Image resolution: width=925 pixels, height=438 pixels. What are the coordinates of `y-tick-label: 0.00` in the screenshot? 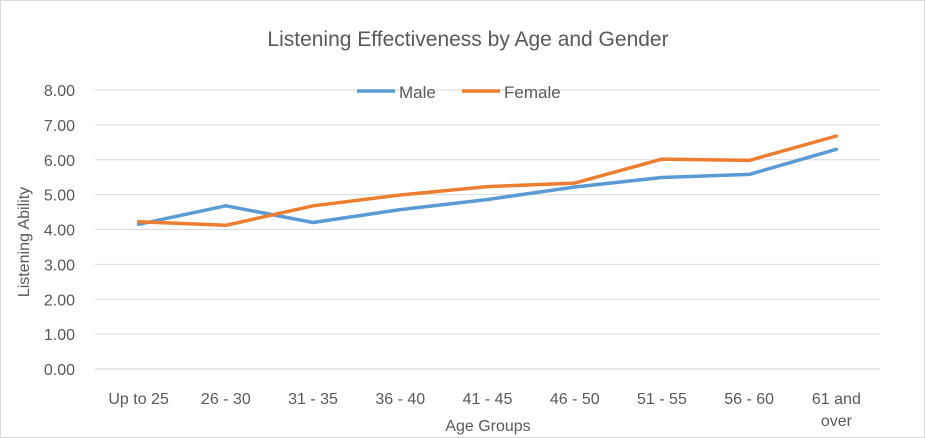 It's located at (59, 370).